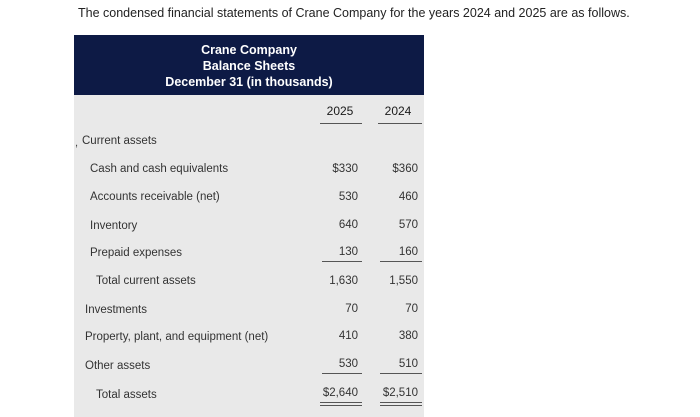 The height and width of the screenshot is (417, 700). Describe the element at coordinates (408, 252) in the screenshot. I see `prepaid-expenses-2024: 160` at that location.